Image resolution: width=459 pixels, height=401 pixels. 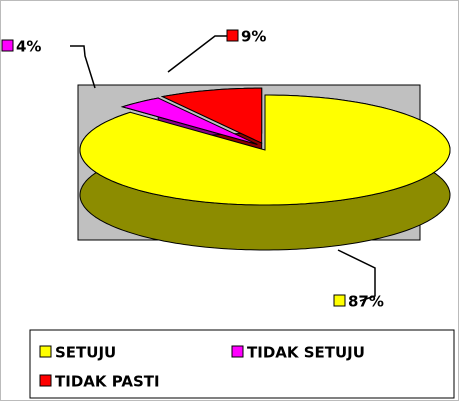 What do you see at coordinates (366, 302) in the screenshot?
I see `data-label: 87%` at bounding box center [366, 302].